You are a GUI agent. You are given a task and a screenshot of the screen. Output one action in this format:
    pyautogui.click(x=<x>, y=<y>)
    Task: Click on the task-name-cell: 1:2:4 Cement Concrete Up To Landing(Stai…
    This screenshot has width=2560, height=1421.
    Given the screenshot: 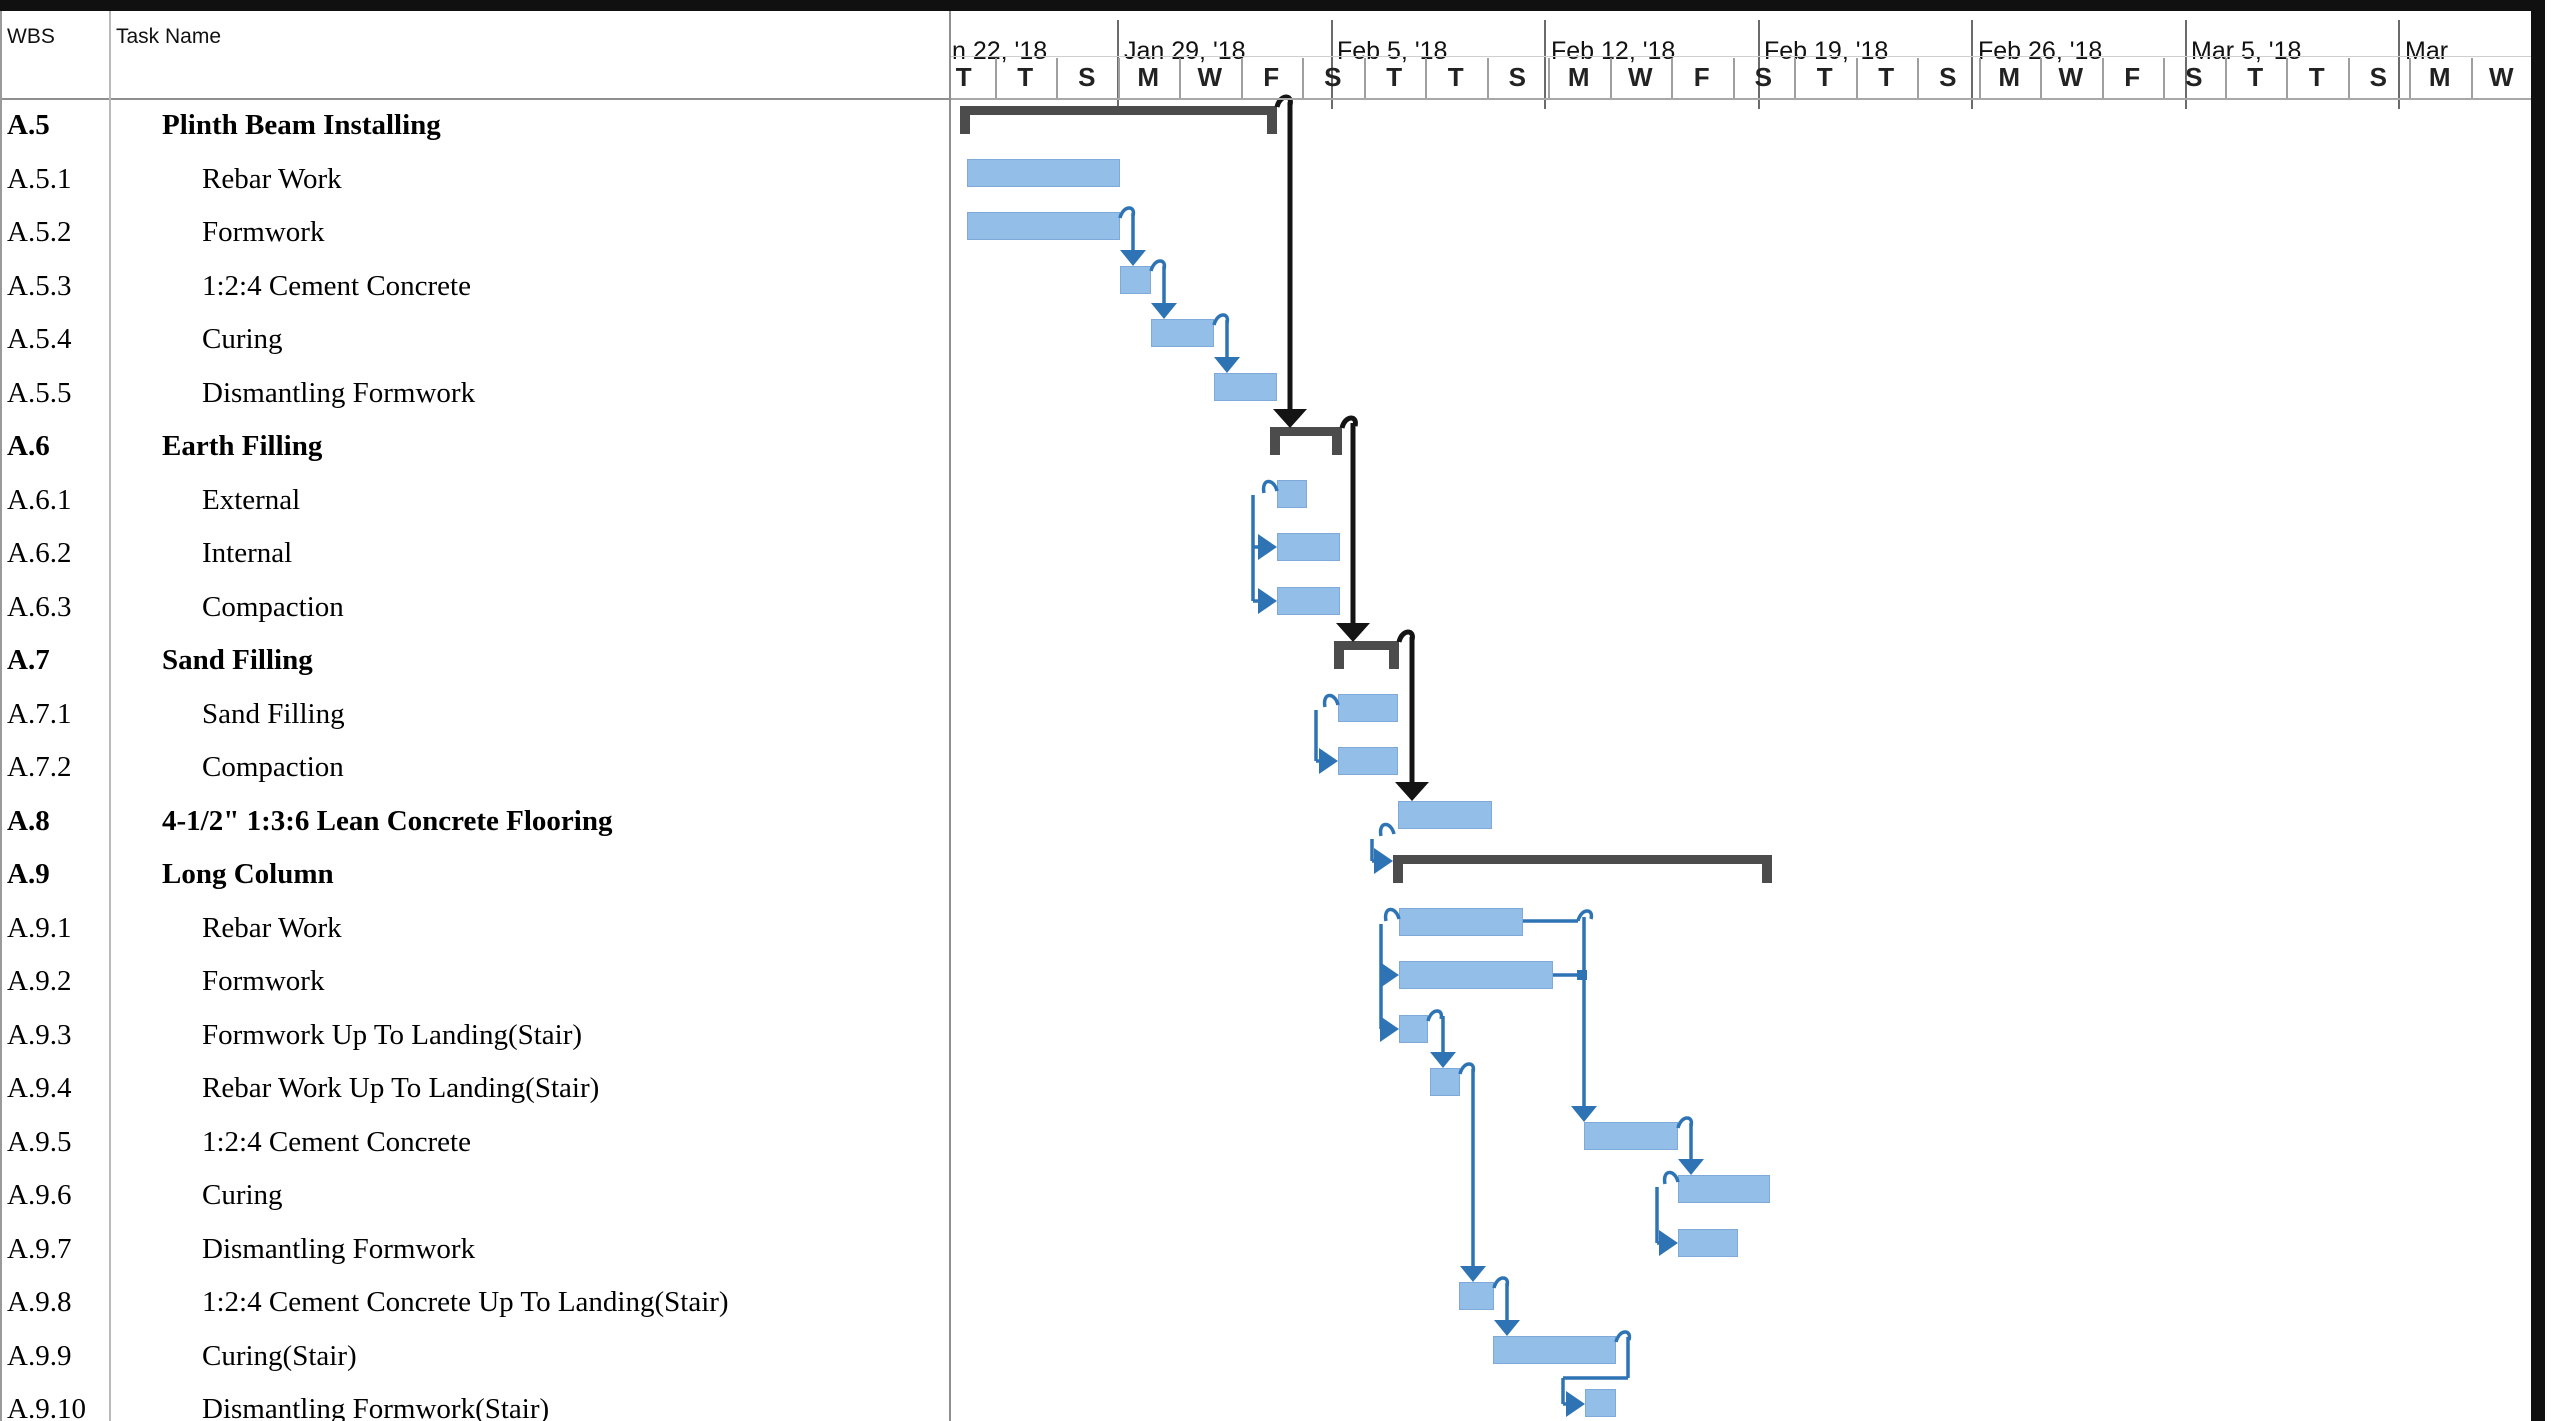 What is the action you would take?
    pyautogui.click(x=465, y=1302)
    